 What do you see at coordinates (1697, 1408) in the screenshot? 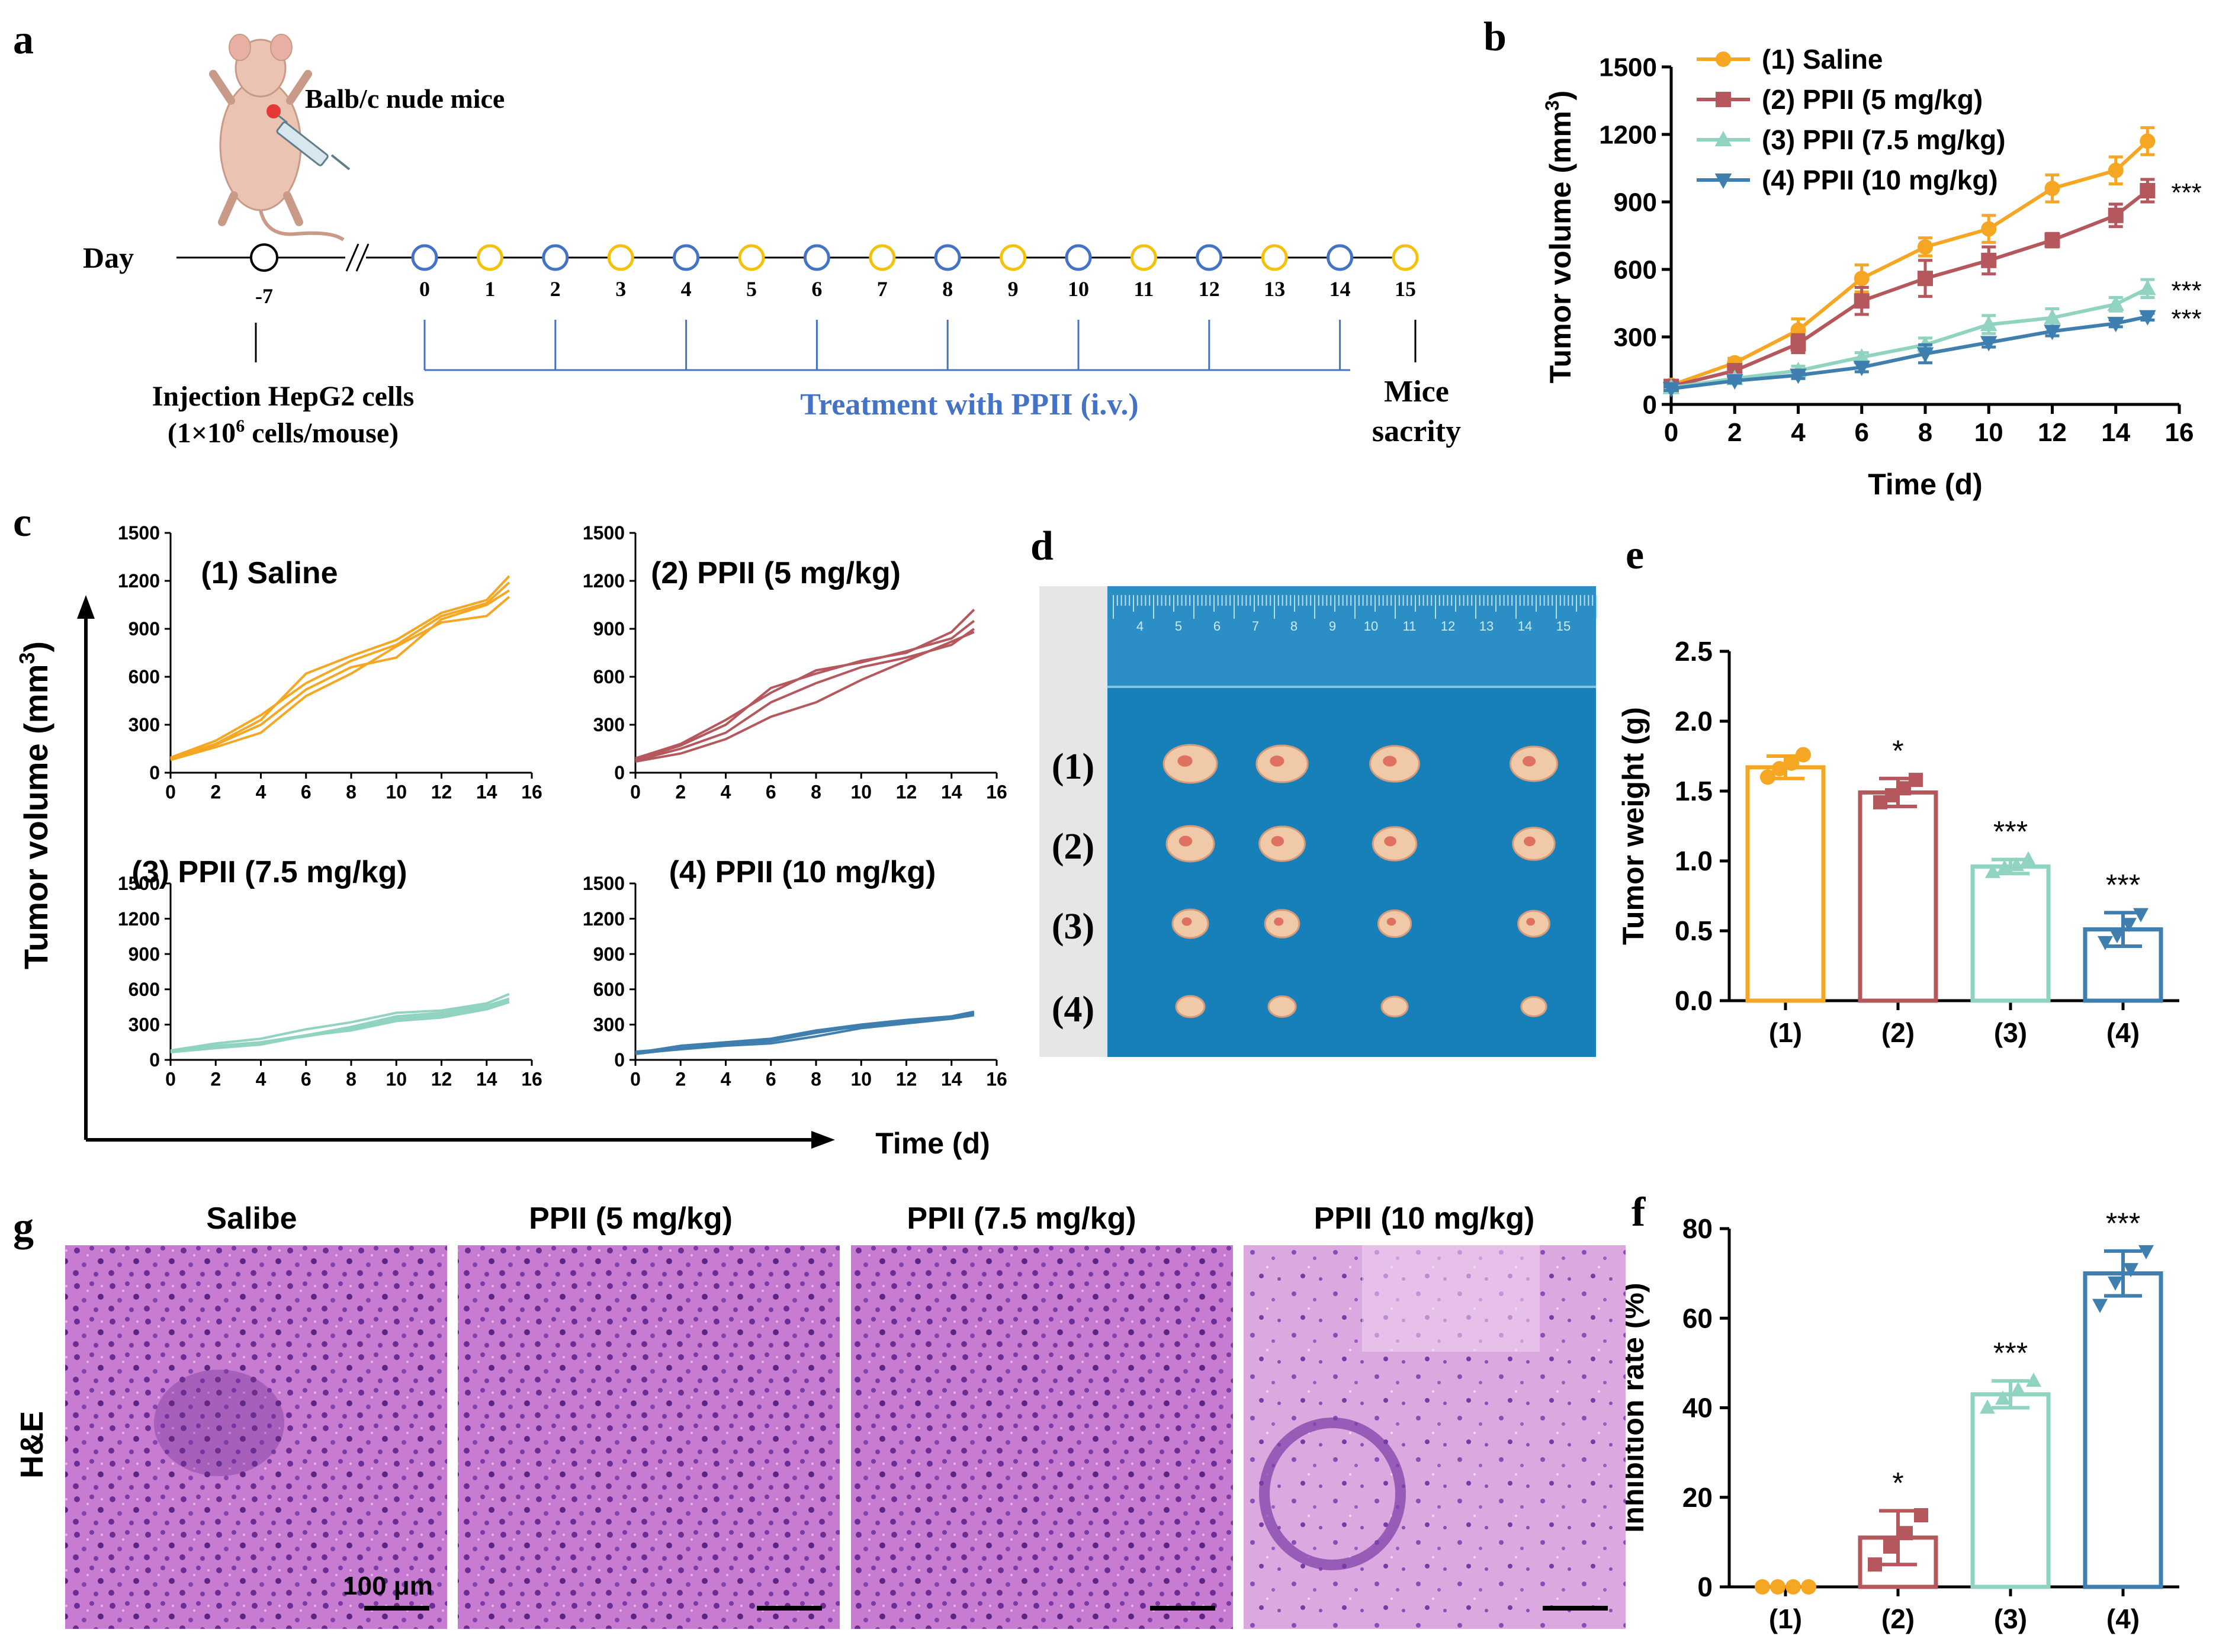
I see `y-tick-label: 40` at bounding box center [1697, 1408].